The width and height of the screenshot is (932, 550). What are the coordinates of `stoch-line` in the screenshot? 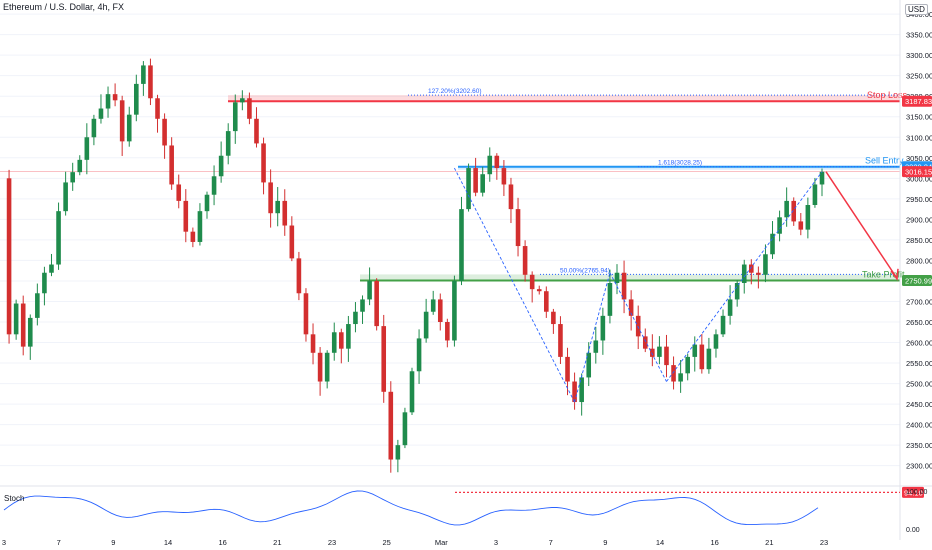 It's located at (411, 508).